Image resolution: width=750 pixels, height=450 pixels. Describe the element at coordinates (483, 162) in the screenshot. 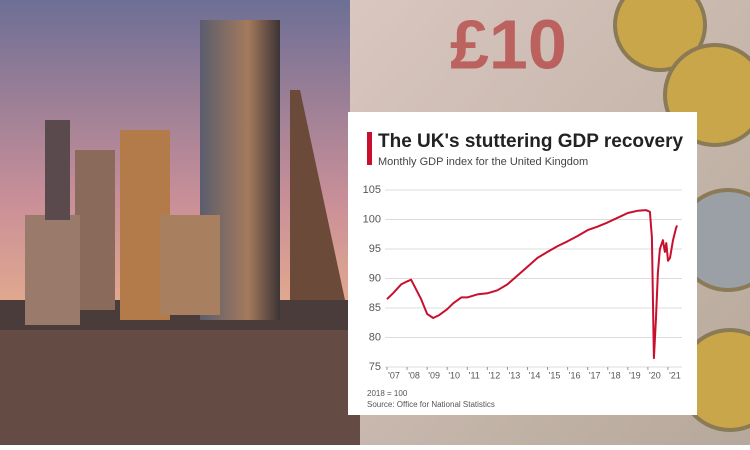

I see `chart-subtitle: Monthly GDP index for the United Kingdom` at that location.